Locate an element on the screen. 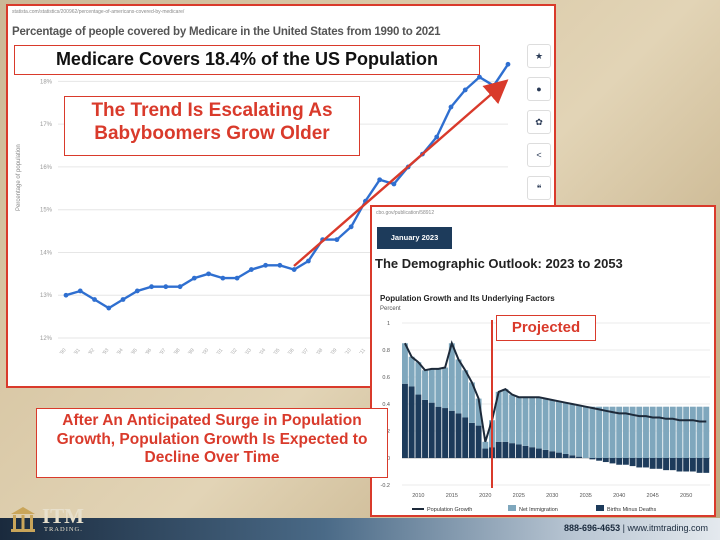 The height and width of the screenshot is (540, 720). y-tick-label: 1 is located at coordinates (388, 324).